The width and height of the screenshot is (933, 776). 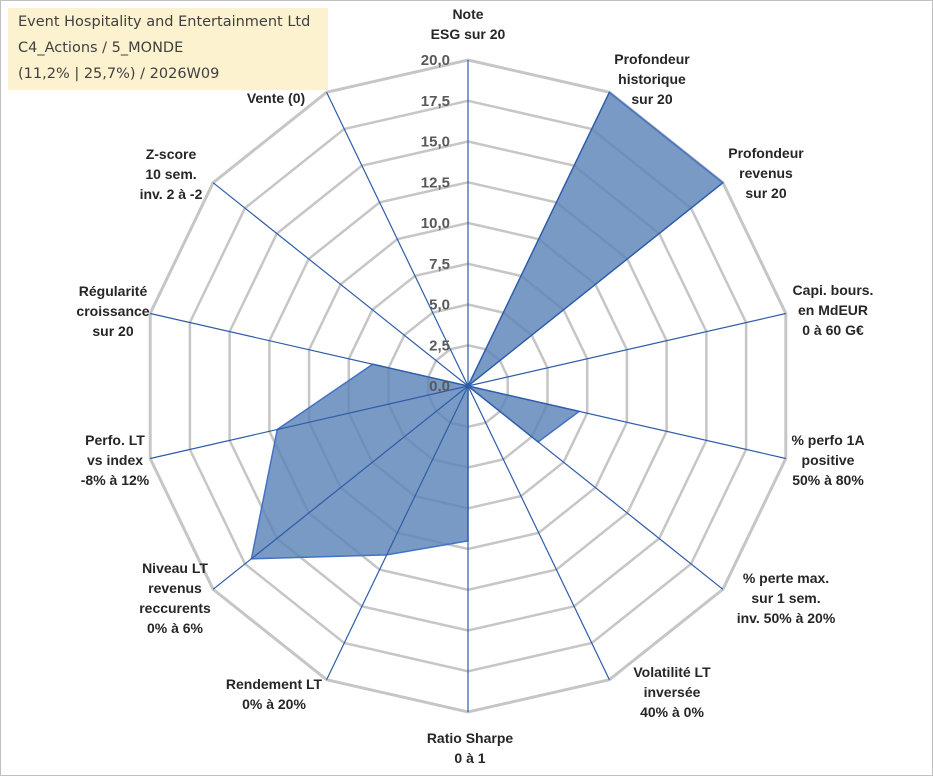 What do you see at coordinates (101, 48) in the screenshot?
I see `portfolio-name: C4_Actions / 5_MONDE` at bounding box center [101, 48].